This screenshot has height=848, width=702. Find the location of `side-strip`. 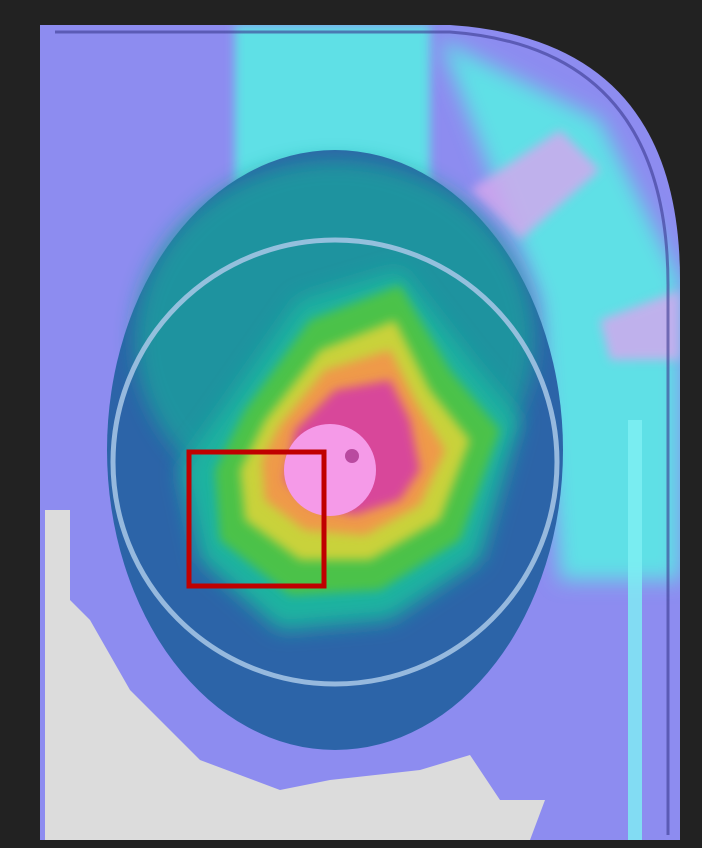

side-strip is located at coordinates (635, 630).